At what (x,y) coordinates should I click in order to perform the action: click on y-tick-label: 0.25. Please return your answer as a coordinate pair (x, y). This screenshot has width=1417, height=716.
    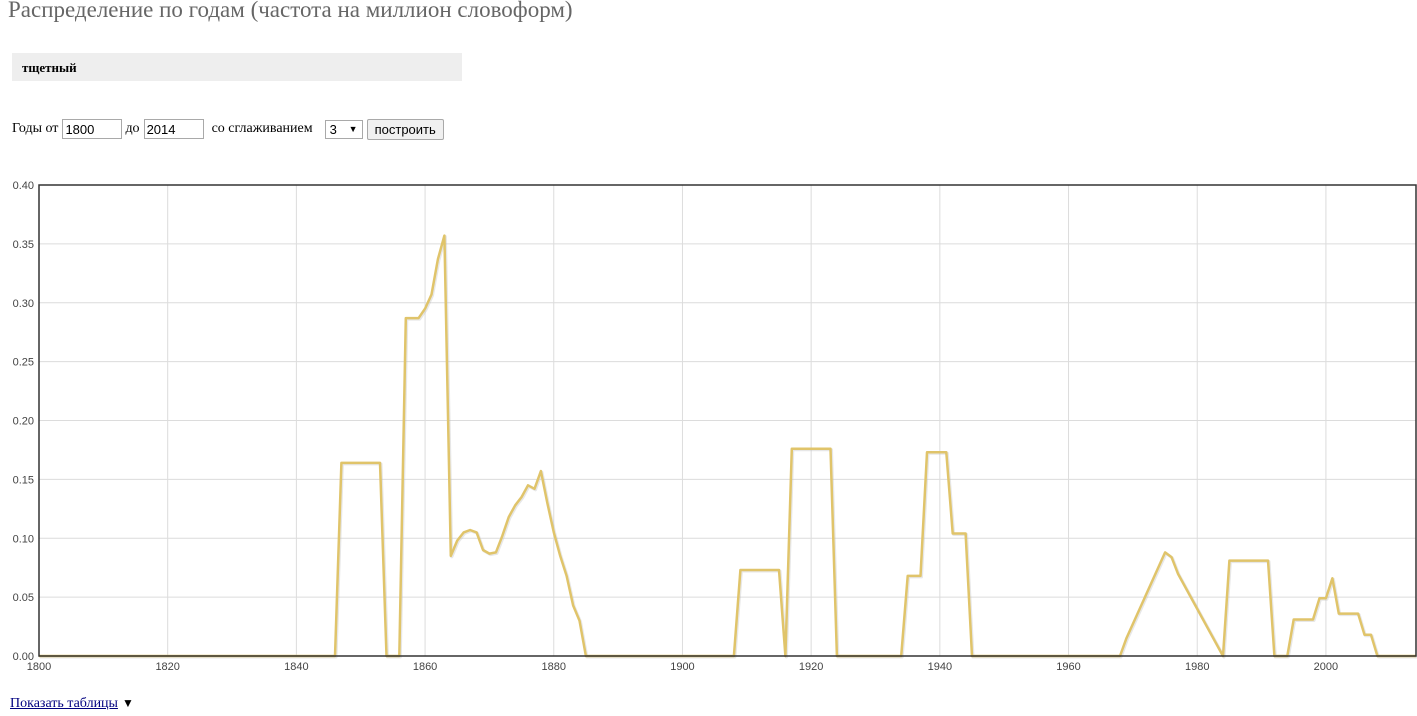
    Looking at the image, I should click on (23, 363).